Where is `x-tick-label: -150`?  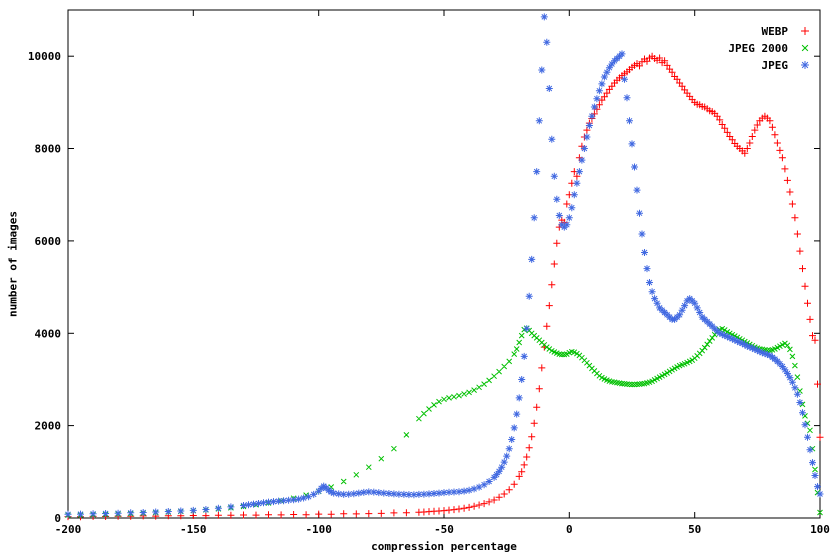
x-tick-label: -150 is located at coordinates (193, 529).